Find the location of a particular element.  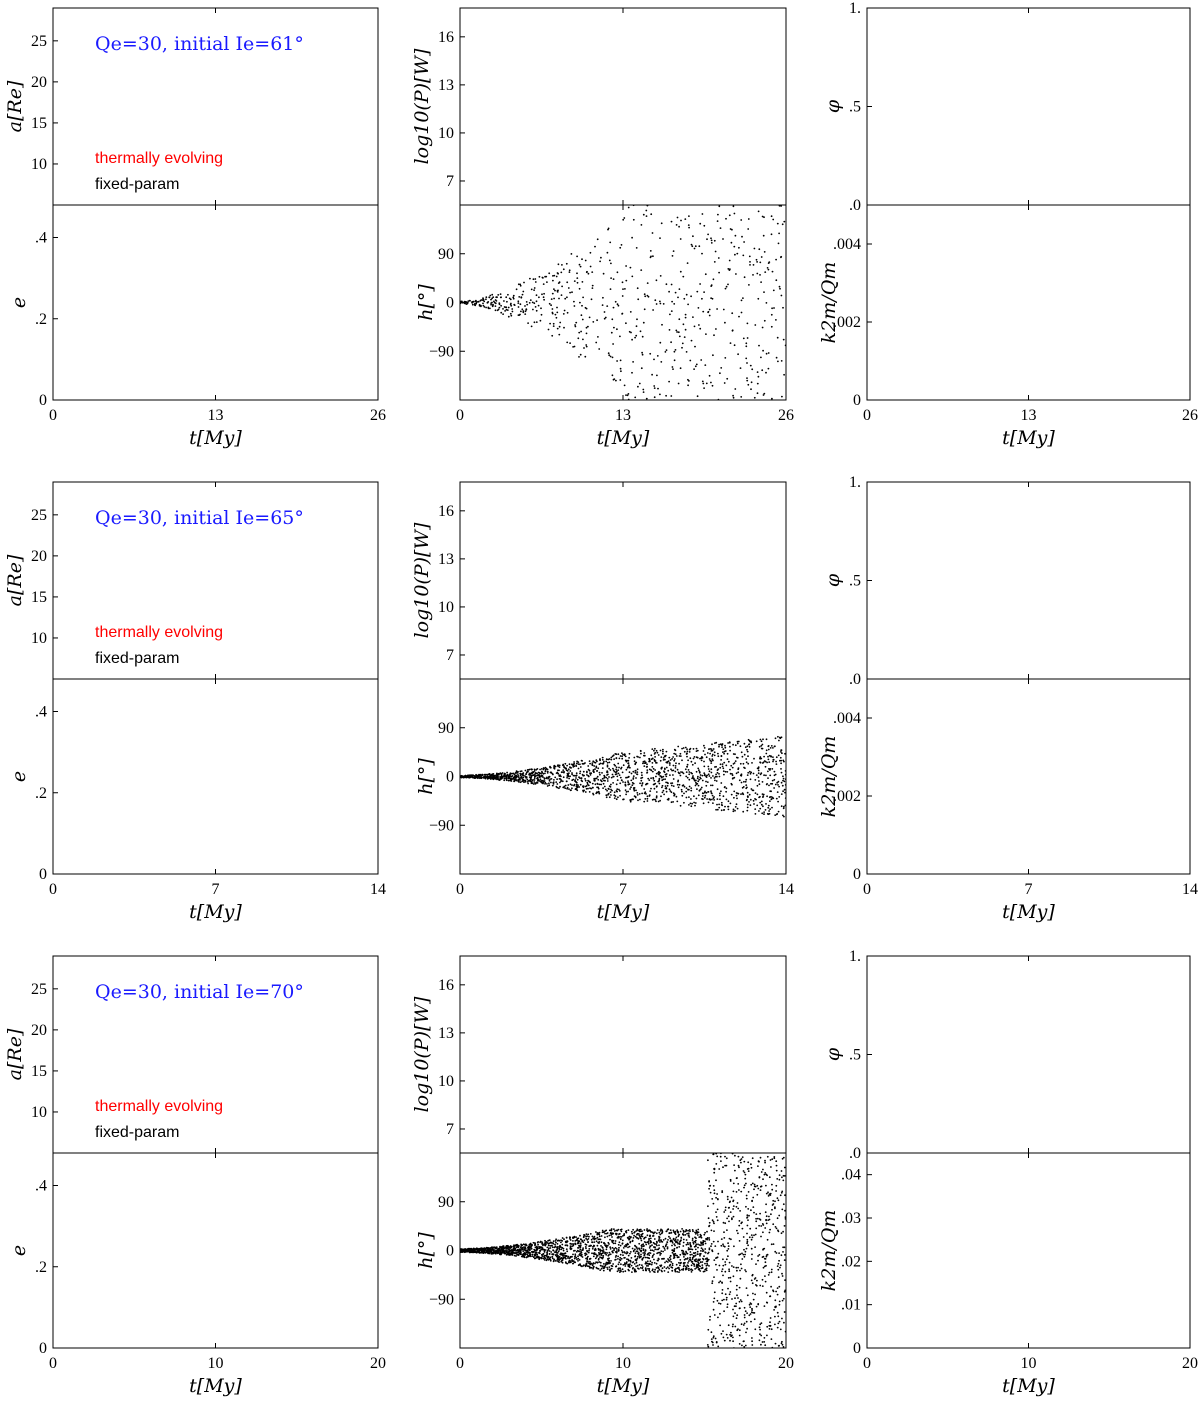

ytick-label: 16 is located at coordinates (446, 985).